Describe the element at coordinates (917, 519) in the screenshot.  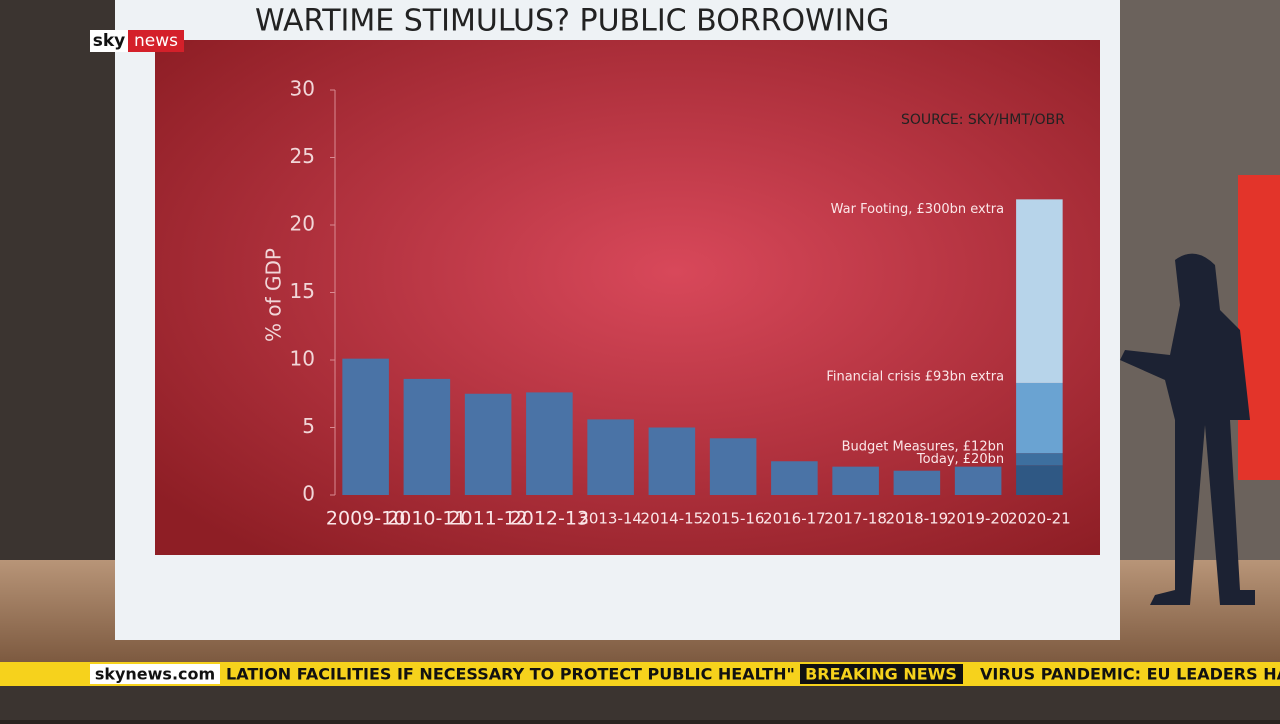
I see `x-tick-label: 2018-19` at that location.